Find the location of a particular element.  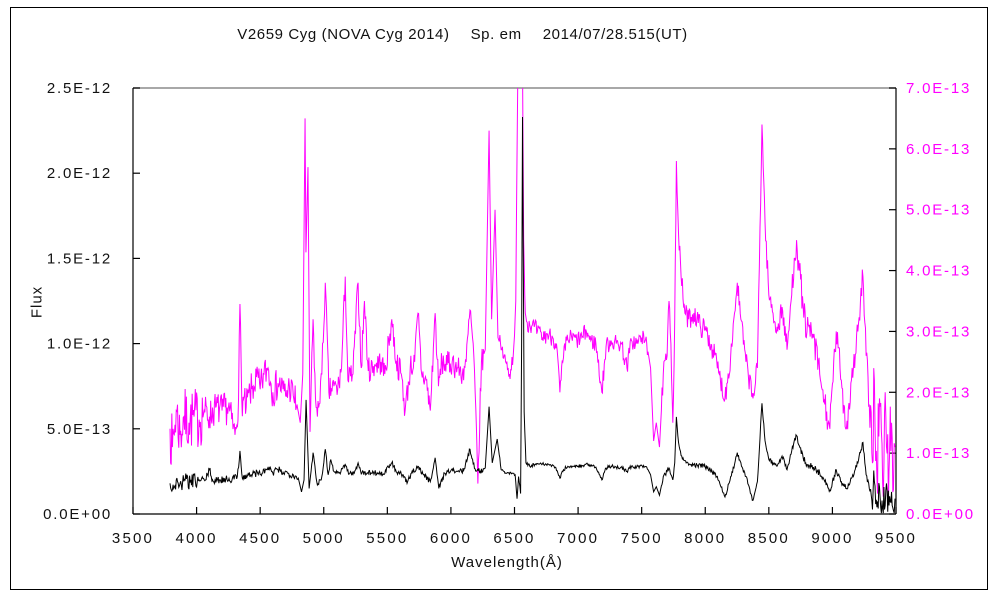

left-tick-label: 5.0E-13 is located at coordinates (79, 429).